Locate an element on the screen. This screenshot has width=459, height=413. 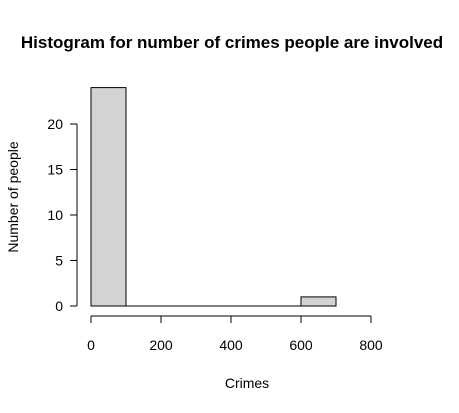
y-axis: 0 5 10 15 20 is located at coordinates (62, 215).